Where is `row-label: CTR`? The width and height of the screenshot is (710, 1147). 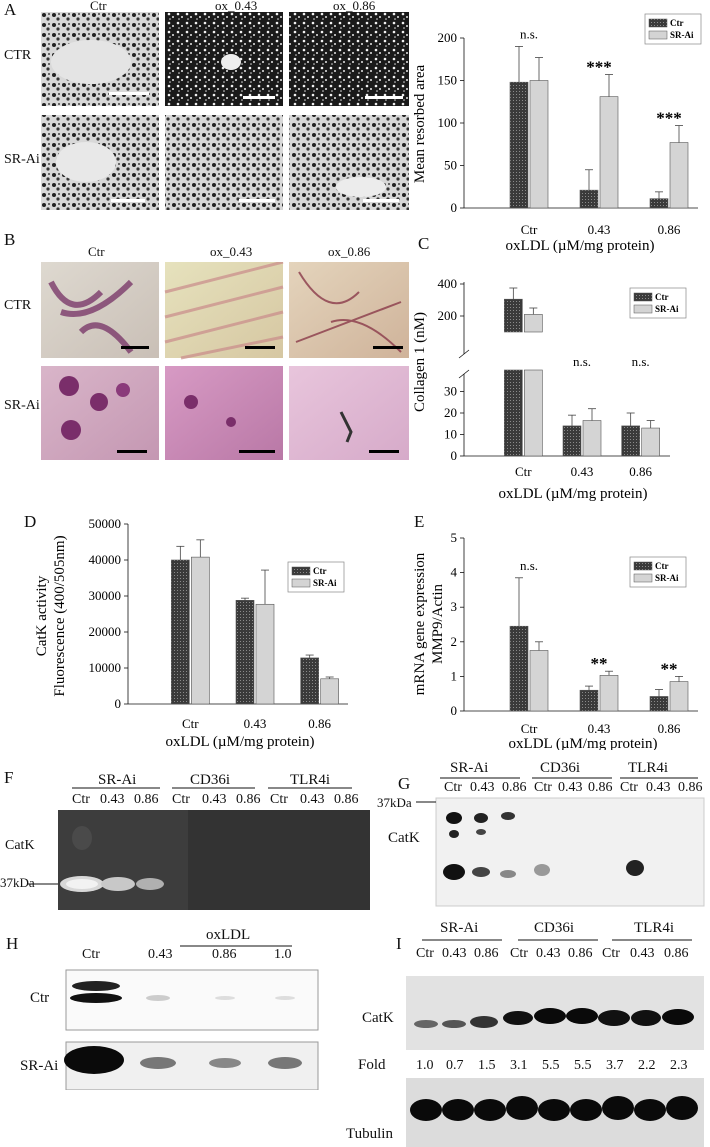 row-label: CTR is located at coordinates (18, 305).